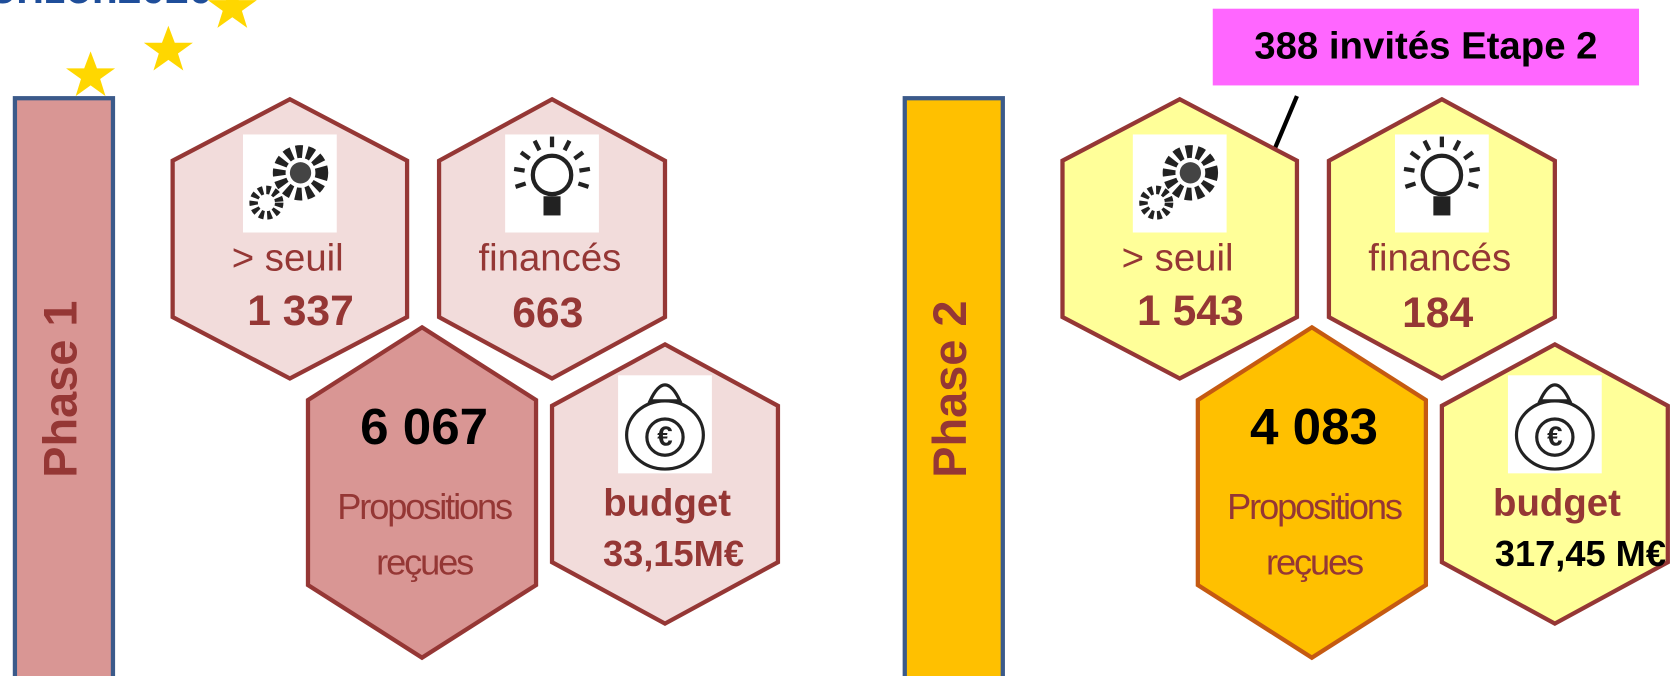 The height and width of the screenshot is (676, 1671). What do you see at coordinates (547, 313) in the screenshot?
I see `hex-value: 663` at bounding box center [547, 313].